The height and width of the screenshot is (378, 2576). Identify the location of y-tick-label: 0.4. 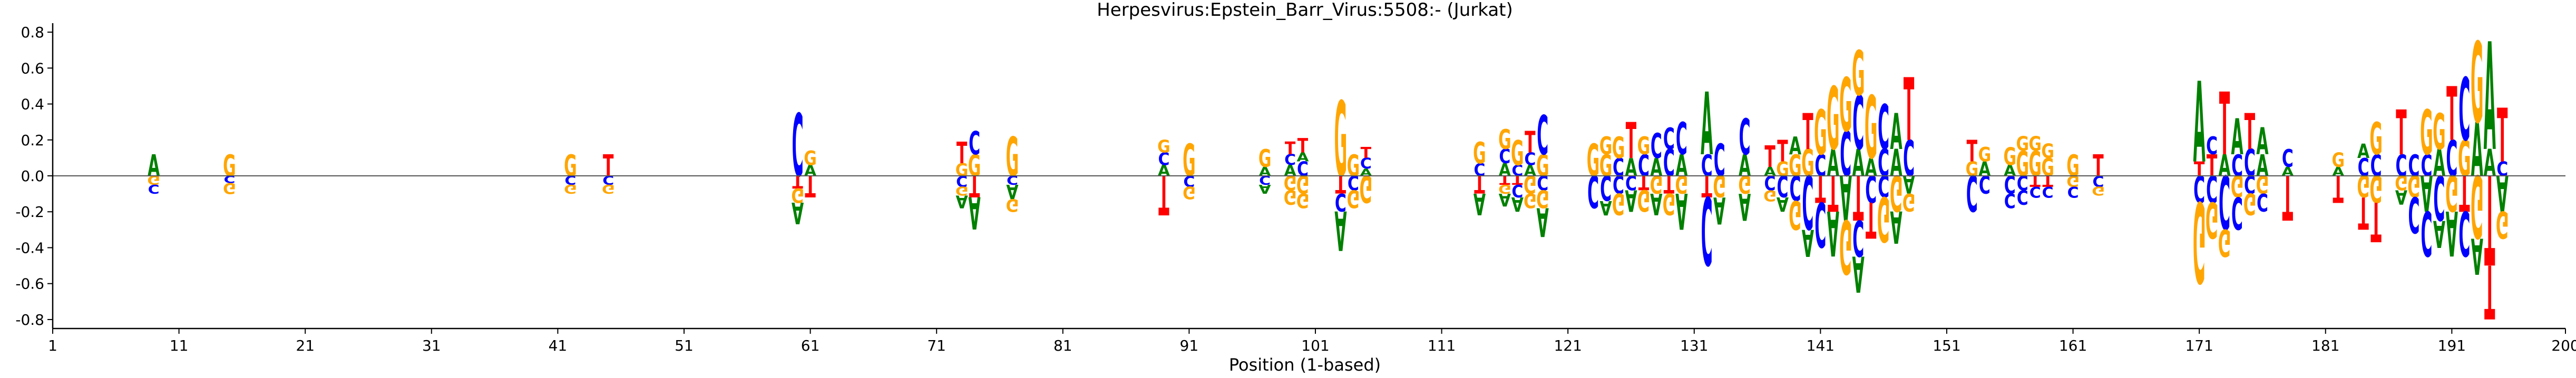
(32, 105).